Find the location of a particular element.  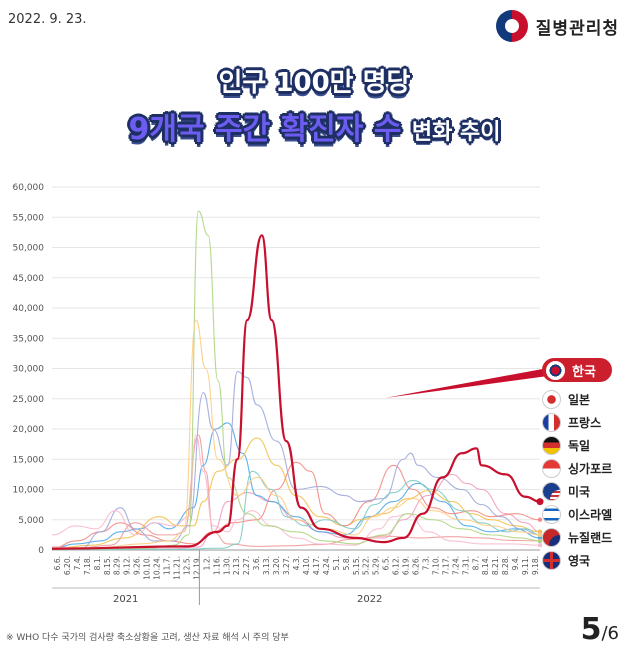

y-tick-label: 60,000 is located at coordinates (29, 188).